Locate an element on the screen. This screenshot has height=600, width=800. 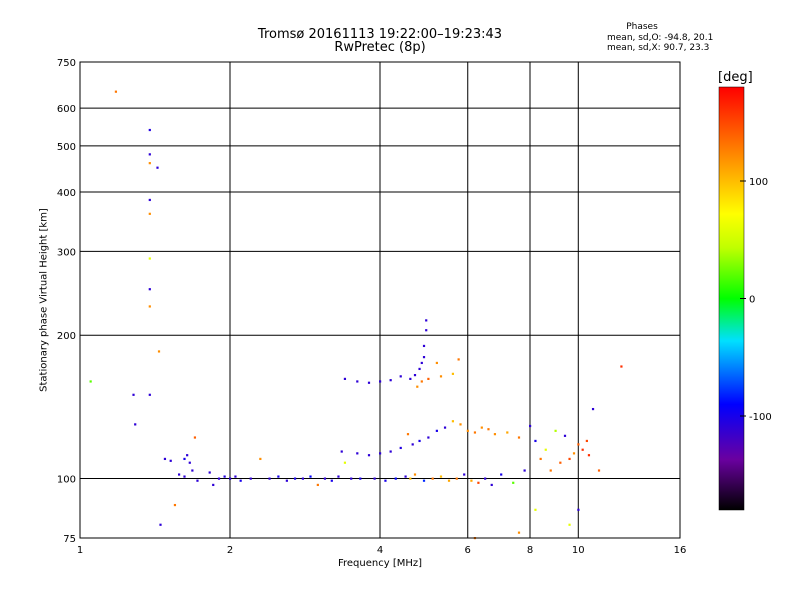
x-tick-label: 10 is located at coordinates (578, 550).